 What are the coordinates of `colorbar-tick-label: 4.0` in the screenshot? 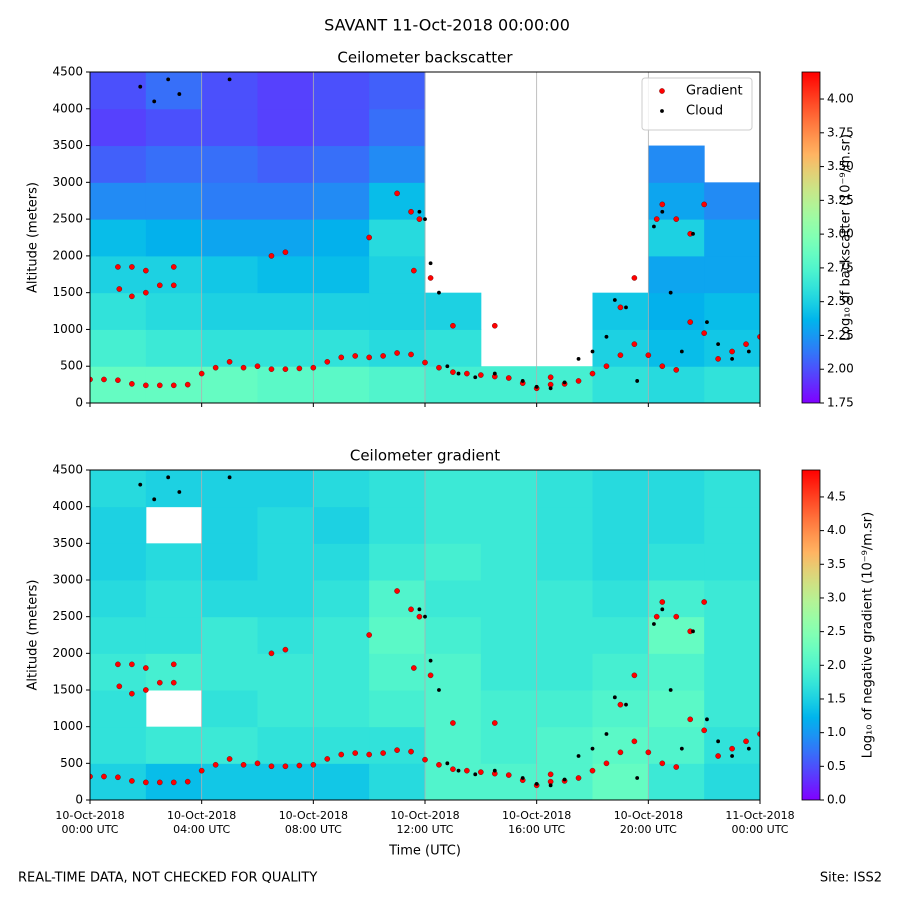 It's located at (836, 530).